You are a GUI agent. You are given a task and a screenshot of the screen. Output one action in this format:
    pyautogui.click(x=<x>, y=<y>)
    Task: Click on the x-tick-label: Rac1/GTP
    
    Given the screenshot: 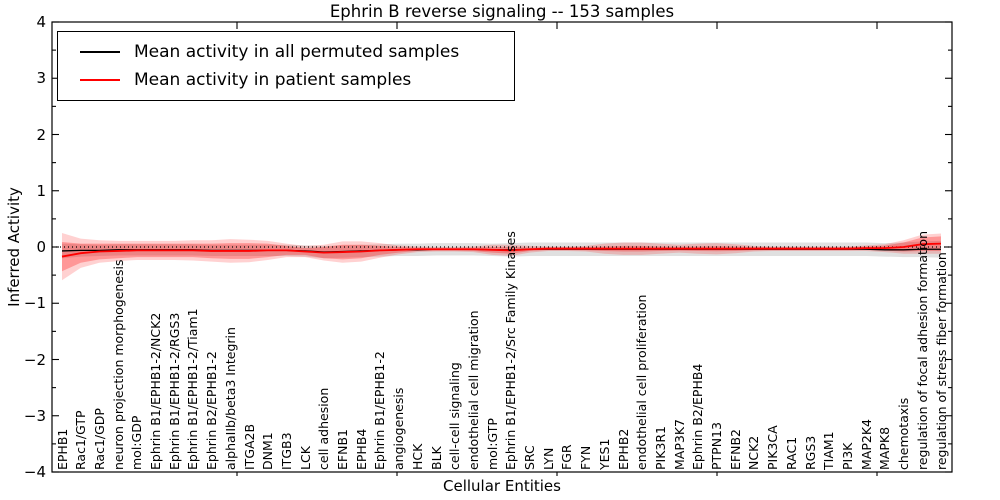 What is the action you would take?
    pyautogui.click(x=81, y=440)
    